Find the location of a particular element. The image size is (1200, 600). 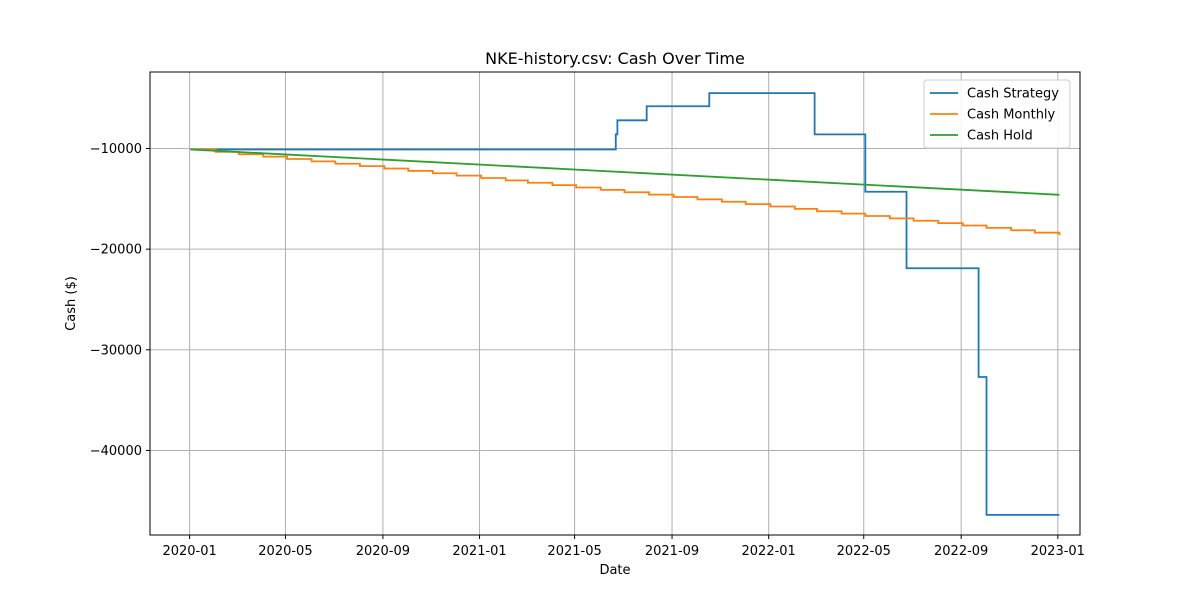

x-axis-label: Date is located at coordinates (614, 570).